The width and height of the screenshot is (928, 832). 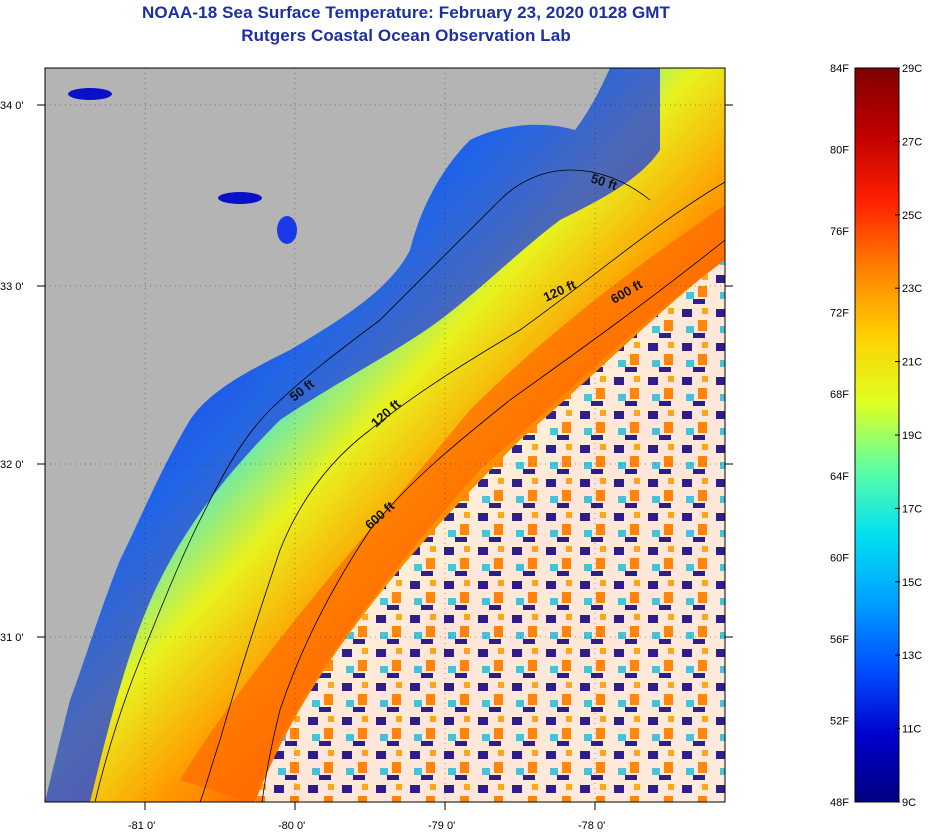 I want to click on colorbar-fahrenheit-label: 48F, so click(x=839, y=803).